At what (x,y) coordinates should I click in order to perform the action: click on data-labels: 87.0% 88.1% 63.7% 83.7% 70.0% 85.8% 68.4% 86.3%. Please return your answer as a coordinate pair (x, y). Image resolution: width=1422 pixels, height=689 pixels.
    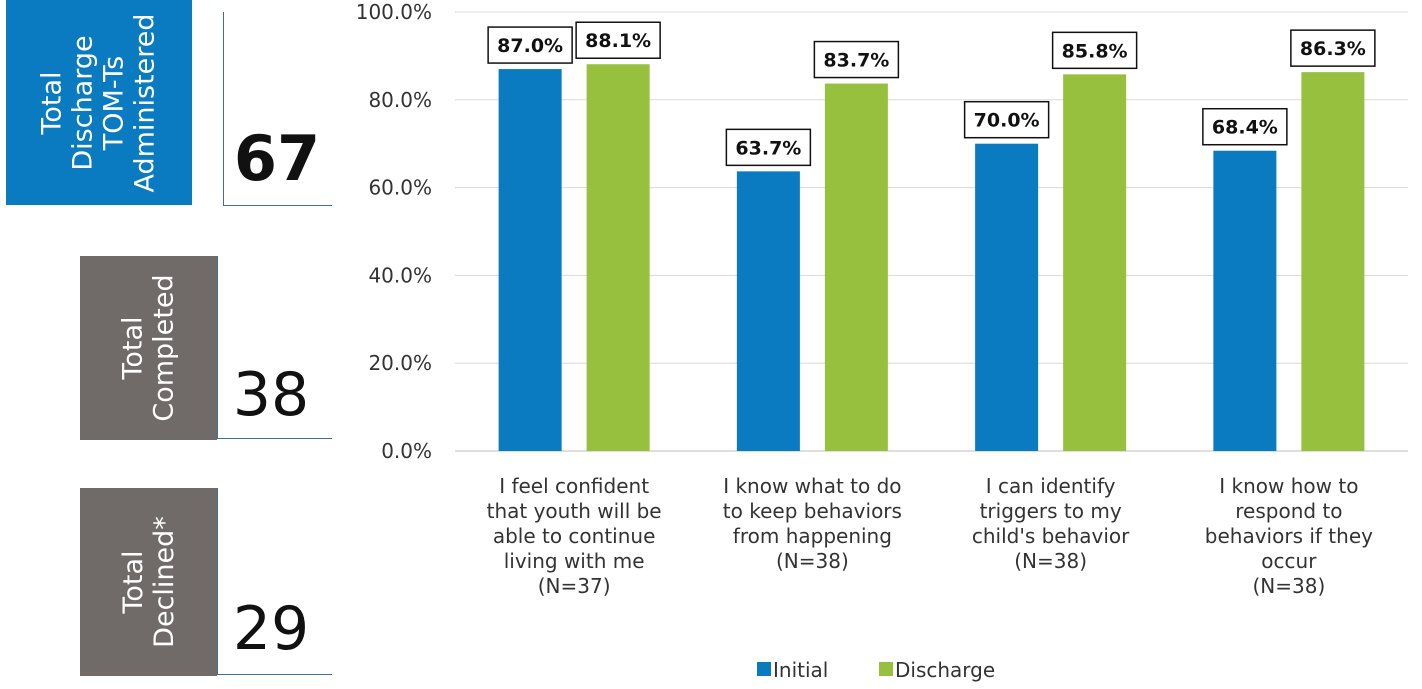
    Looking at the image, I should click on (931, 94).